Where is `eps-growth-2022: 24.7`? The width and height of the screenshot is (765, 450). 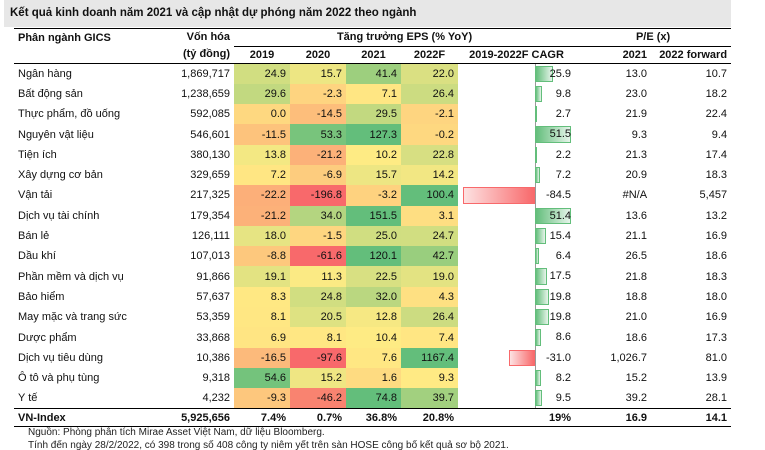
eps-growth-2022: 24.7 is located at coordinates (429, 236).